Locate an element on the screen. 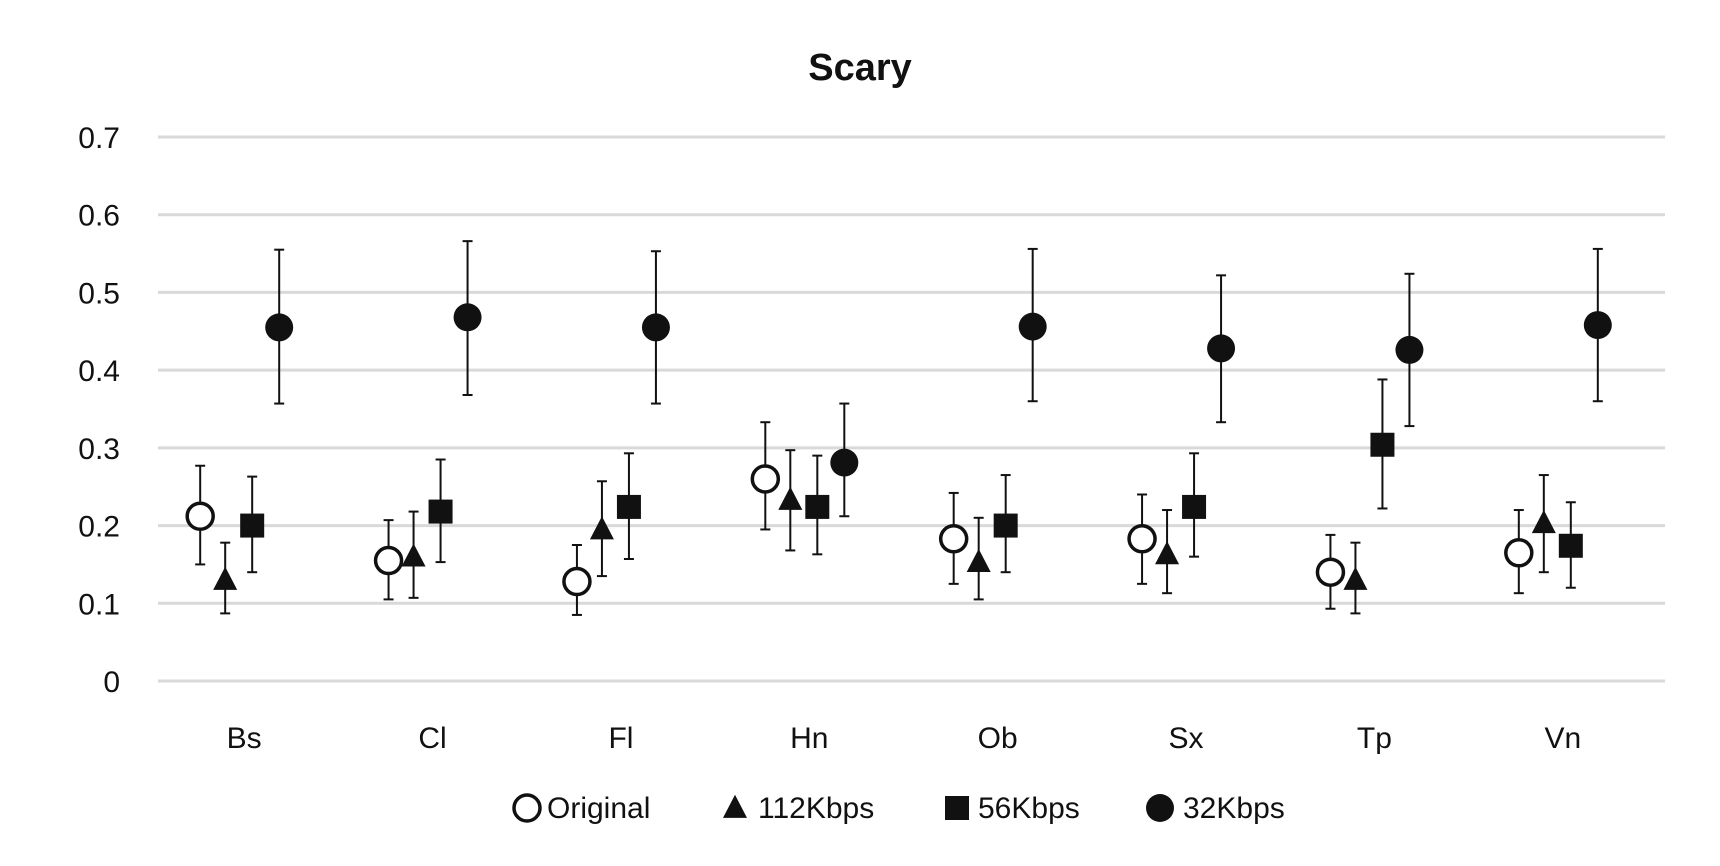  y-tick-label: 0.3 is located at coordinates (99, 449).